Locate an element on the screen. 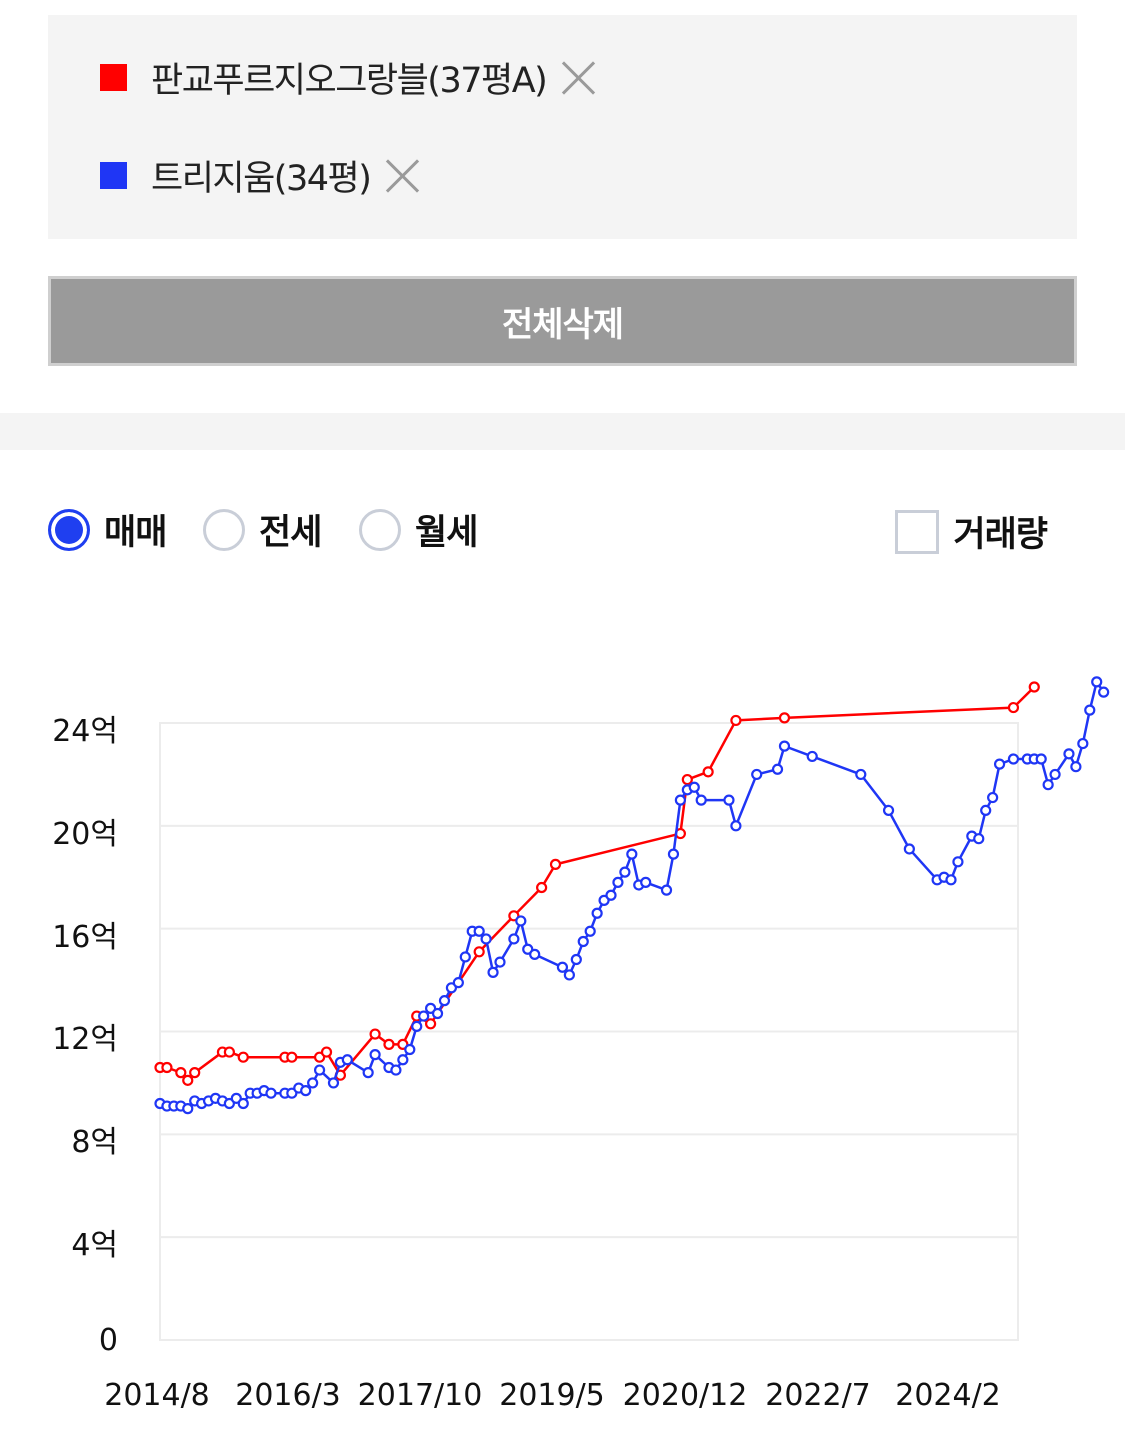 The height and width of the screenshot is (1440, 1125). blue-square-icon is located at coordinates (113, 175).